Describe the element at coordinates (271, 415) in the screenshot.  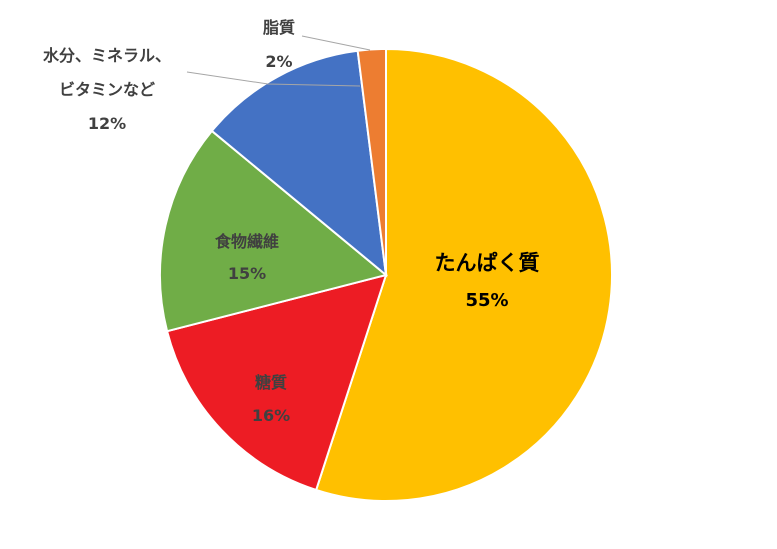
I see `data-label-sugar-value: 16%` at that location.